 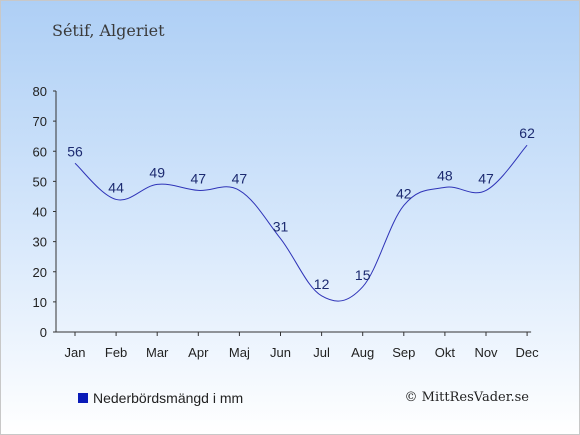 I want to click on data-label: 44, so click(x=116, y=187).